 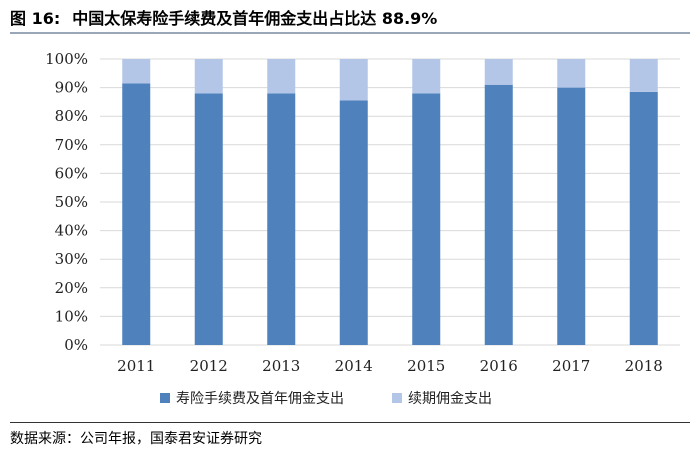 I want to click on y-tick-label: 70%, so click(x=71, y=145).